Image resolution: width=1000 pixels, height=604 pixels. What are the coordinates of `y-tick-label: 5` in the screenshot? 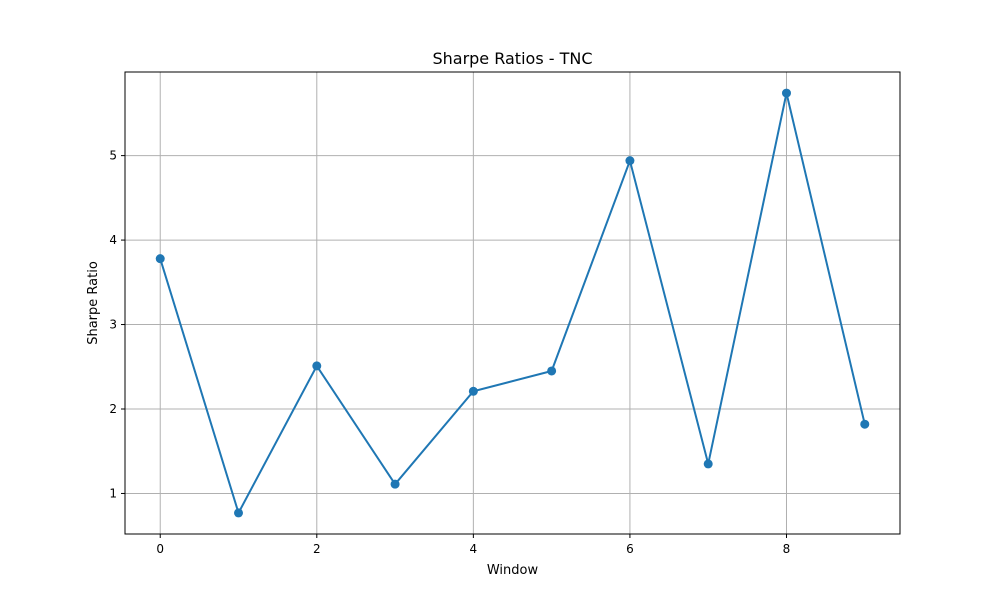 It's located at (113, 156).